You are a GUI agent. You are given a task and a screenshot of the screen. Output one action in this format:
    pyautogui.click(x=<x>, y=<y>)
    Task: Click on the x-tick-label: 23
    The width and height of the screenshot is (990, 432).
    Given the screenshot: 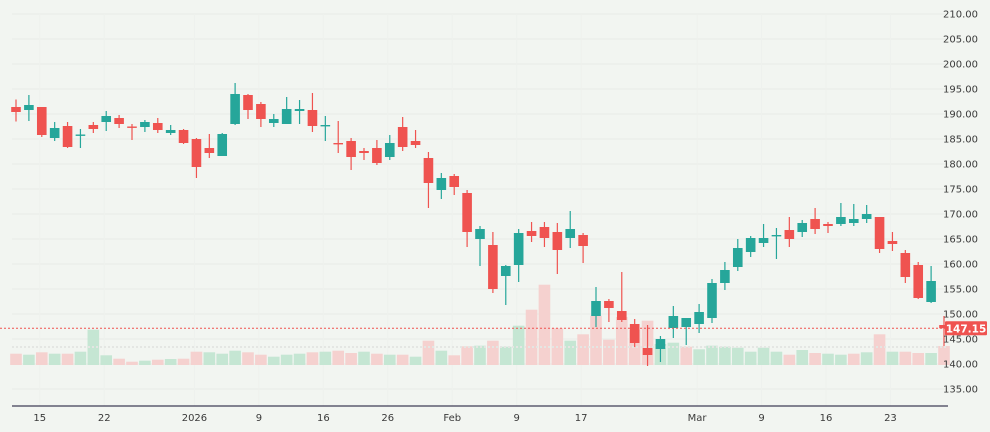 What is the action you would take?
    pyautogui.click(x=890, y=418)
    